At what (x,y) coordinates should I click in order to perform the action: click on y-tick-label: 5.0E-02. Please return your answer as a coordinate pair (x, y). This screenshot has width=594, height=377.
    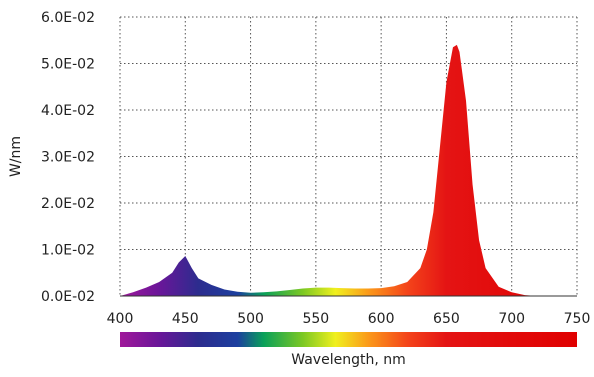
    Looking at the image, I should click on (68, 65).